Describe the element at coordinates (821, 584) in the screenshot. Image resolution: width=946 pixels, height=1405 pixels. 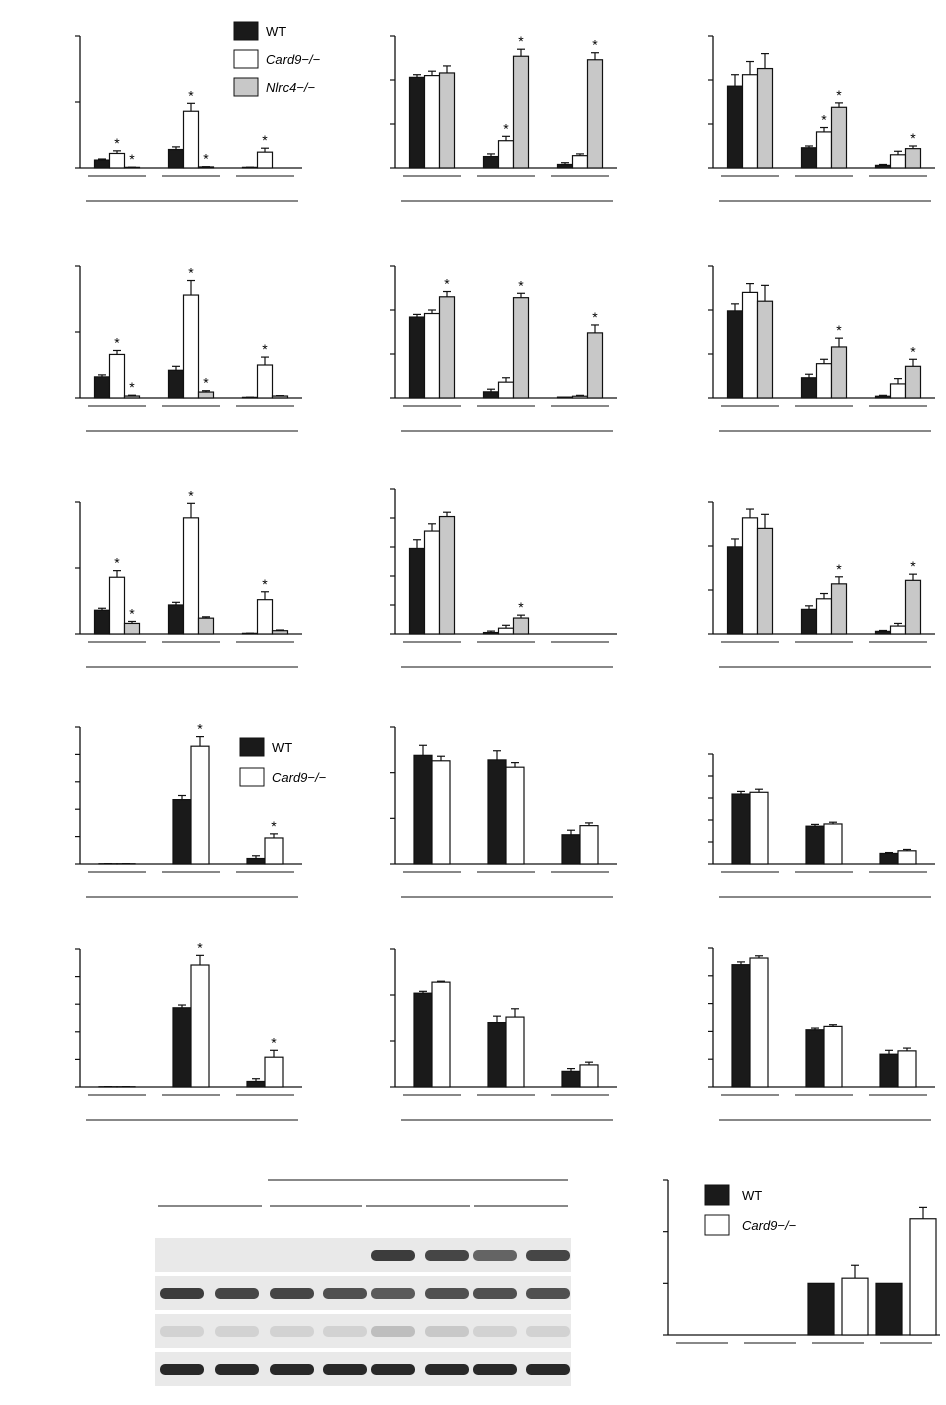
I see `chart-panel-i: * *` at that location.